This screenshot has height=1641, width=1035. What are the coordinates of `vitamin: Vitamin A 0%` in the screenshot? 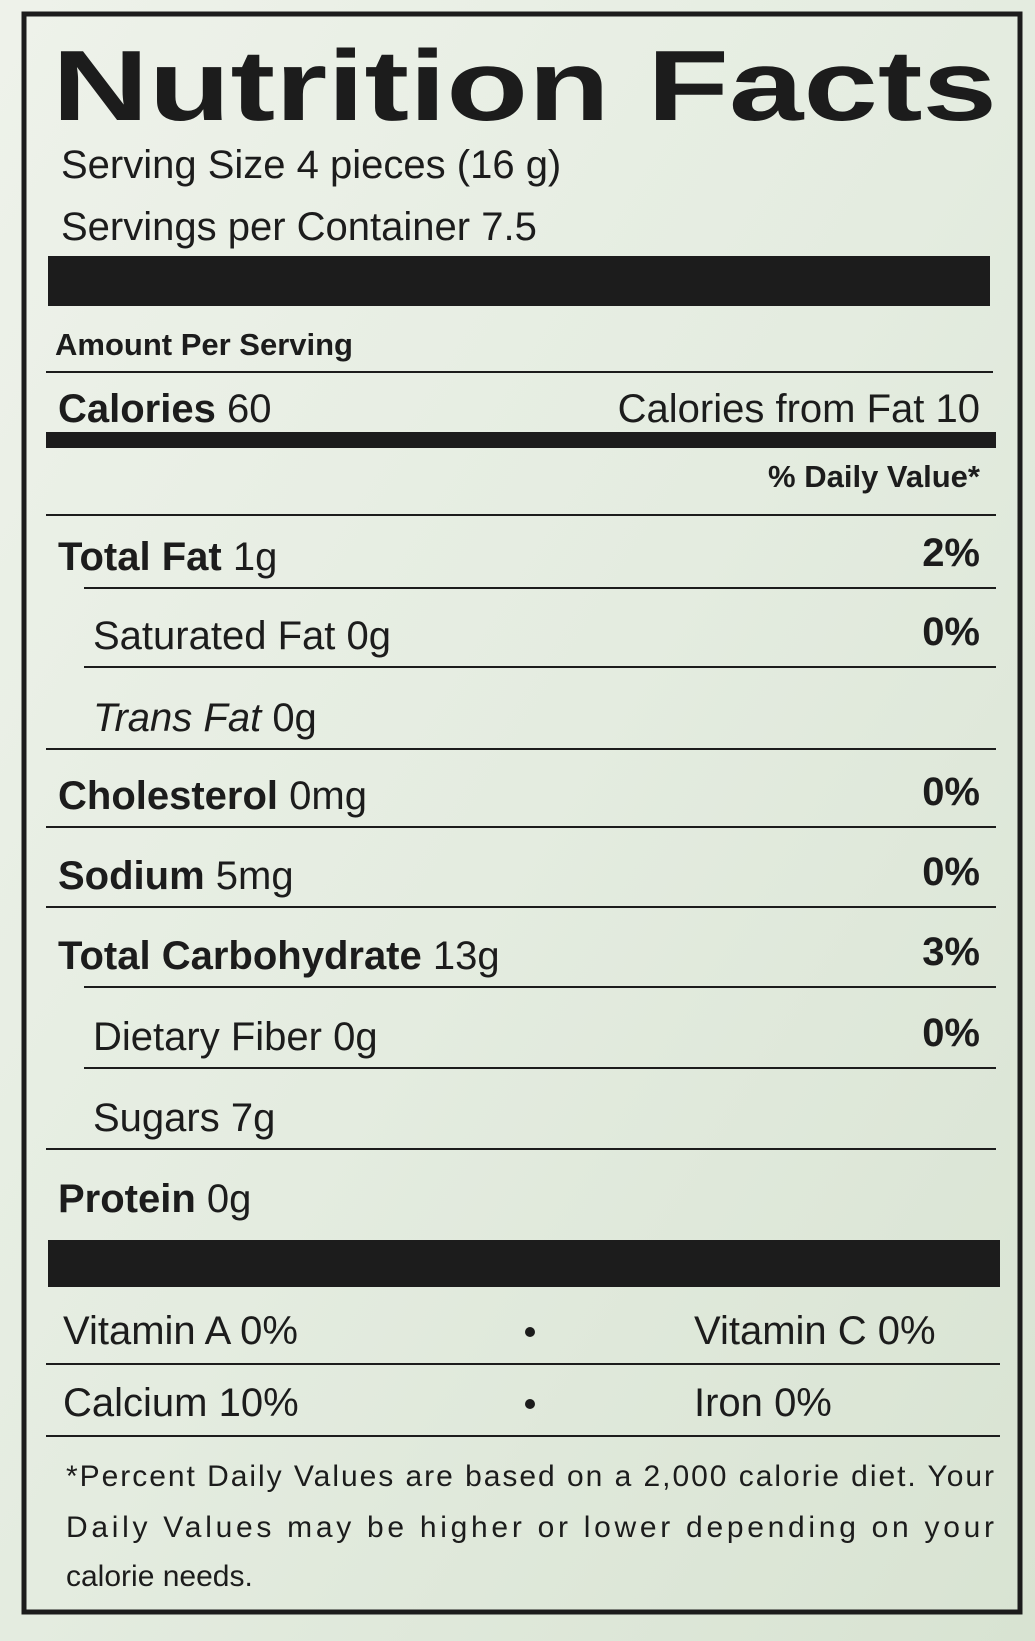 It's located at (180, 1331).